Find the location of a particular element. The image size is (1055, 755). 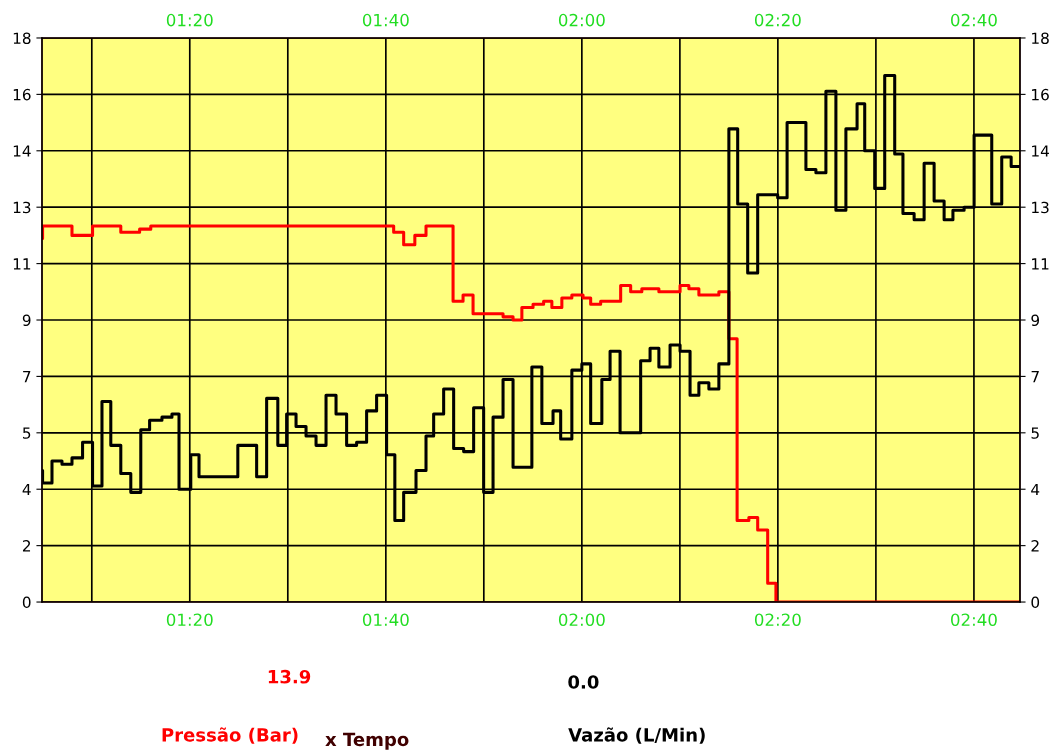

y-tick-label: 16 is located at coordinates (22, 94).